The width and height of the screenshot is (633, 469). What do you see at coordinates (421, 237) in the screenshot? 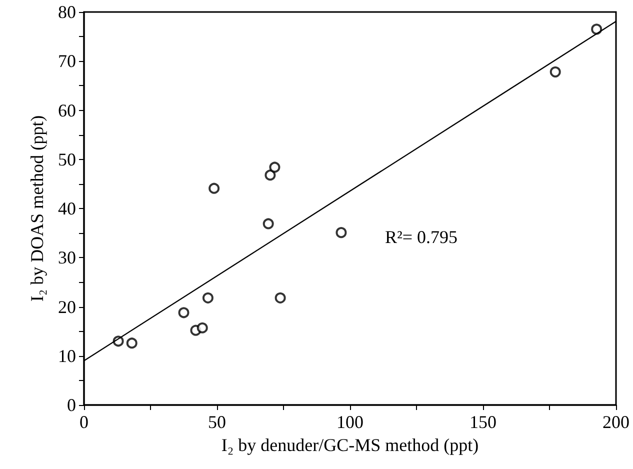
I see `annotation: R²= 0.795` at bounding box center [421, 237].